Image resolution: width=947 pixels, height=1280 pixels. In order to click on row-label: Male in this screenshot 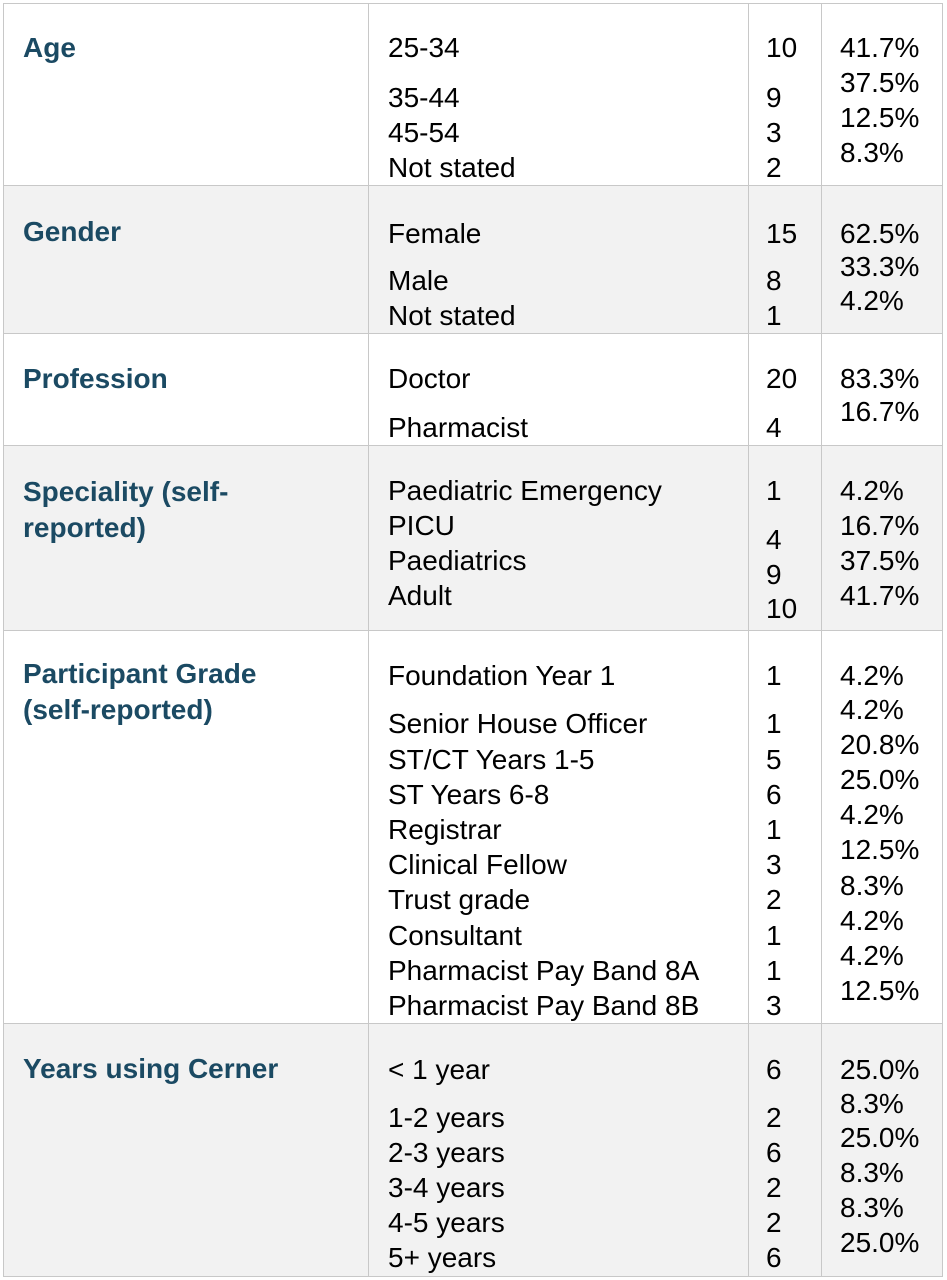, I will do `click(418, 280)`.